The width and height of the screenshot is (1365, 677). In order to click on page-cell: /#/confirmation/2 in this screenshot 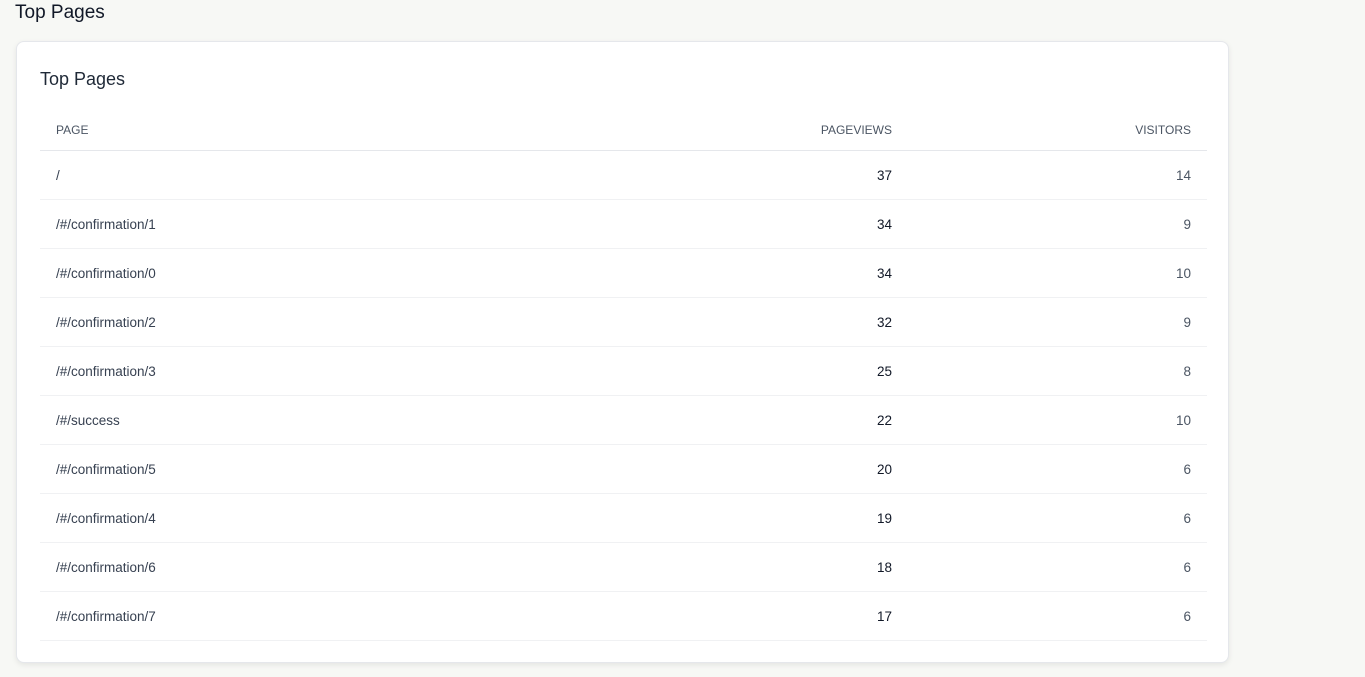, I will do `click(344, 322)`.